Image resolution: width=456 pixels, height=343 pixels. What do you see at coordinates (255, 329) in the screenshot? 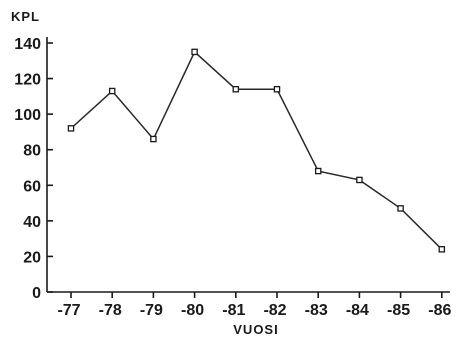
I see `x-axis-title: VUOSI` at bounding box center [255, 329].